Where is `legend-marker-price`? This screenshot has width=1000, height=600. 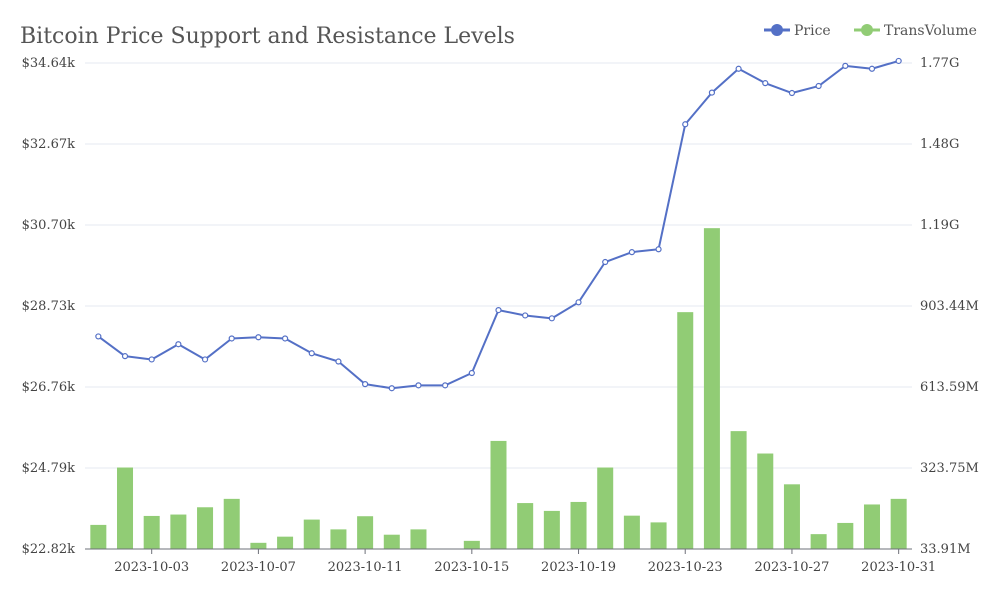 legend-marker-price is located at coordinates (777, 30).